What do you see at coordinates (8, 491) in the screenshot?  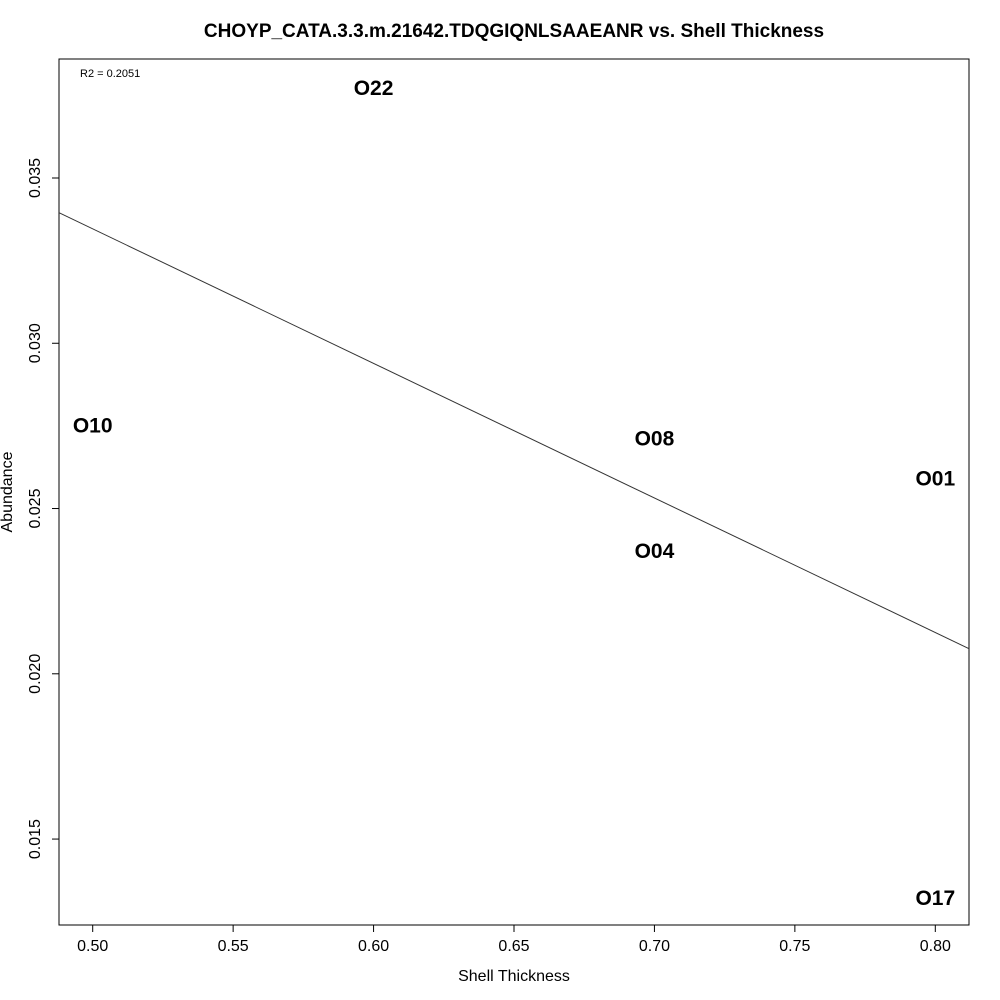 I see `y-axis-label: Abundance` at bounding box center [8, 491].